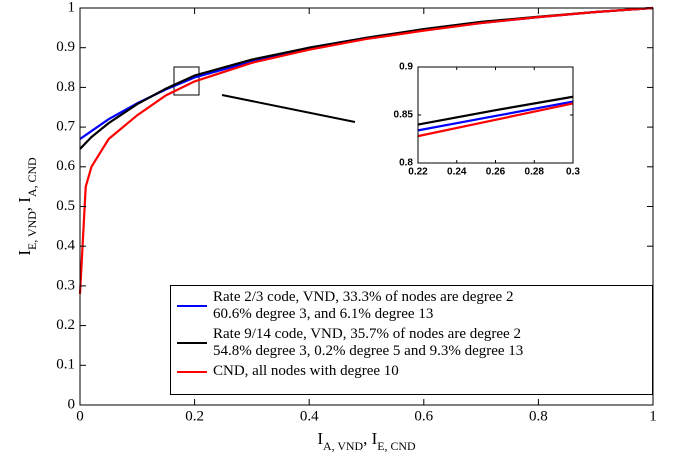 Image resolution: width=677 pixels, height=462 pixels. Describe the element at coordinates (343, 446) in the screenshot. I see `axis-label-subscript: A, VND` at that location.